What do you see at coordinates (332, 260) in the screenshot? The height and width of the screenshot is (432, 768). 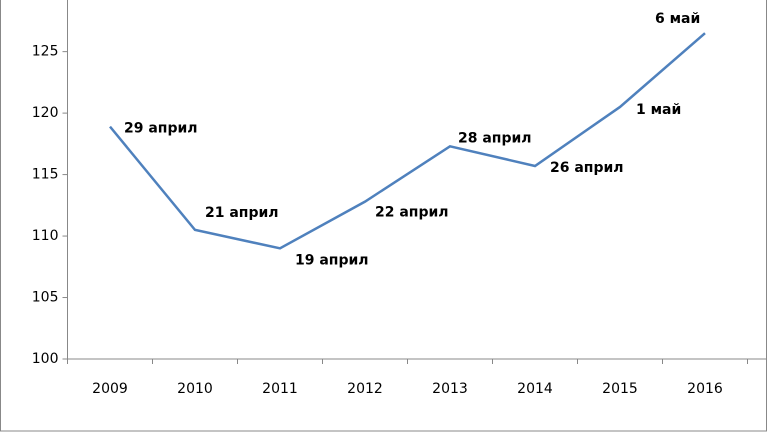 I see `point-annotation: 19 април` at bounding box center [332, 260].